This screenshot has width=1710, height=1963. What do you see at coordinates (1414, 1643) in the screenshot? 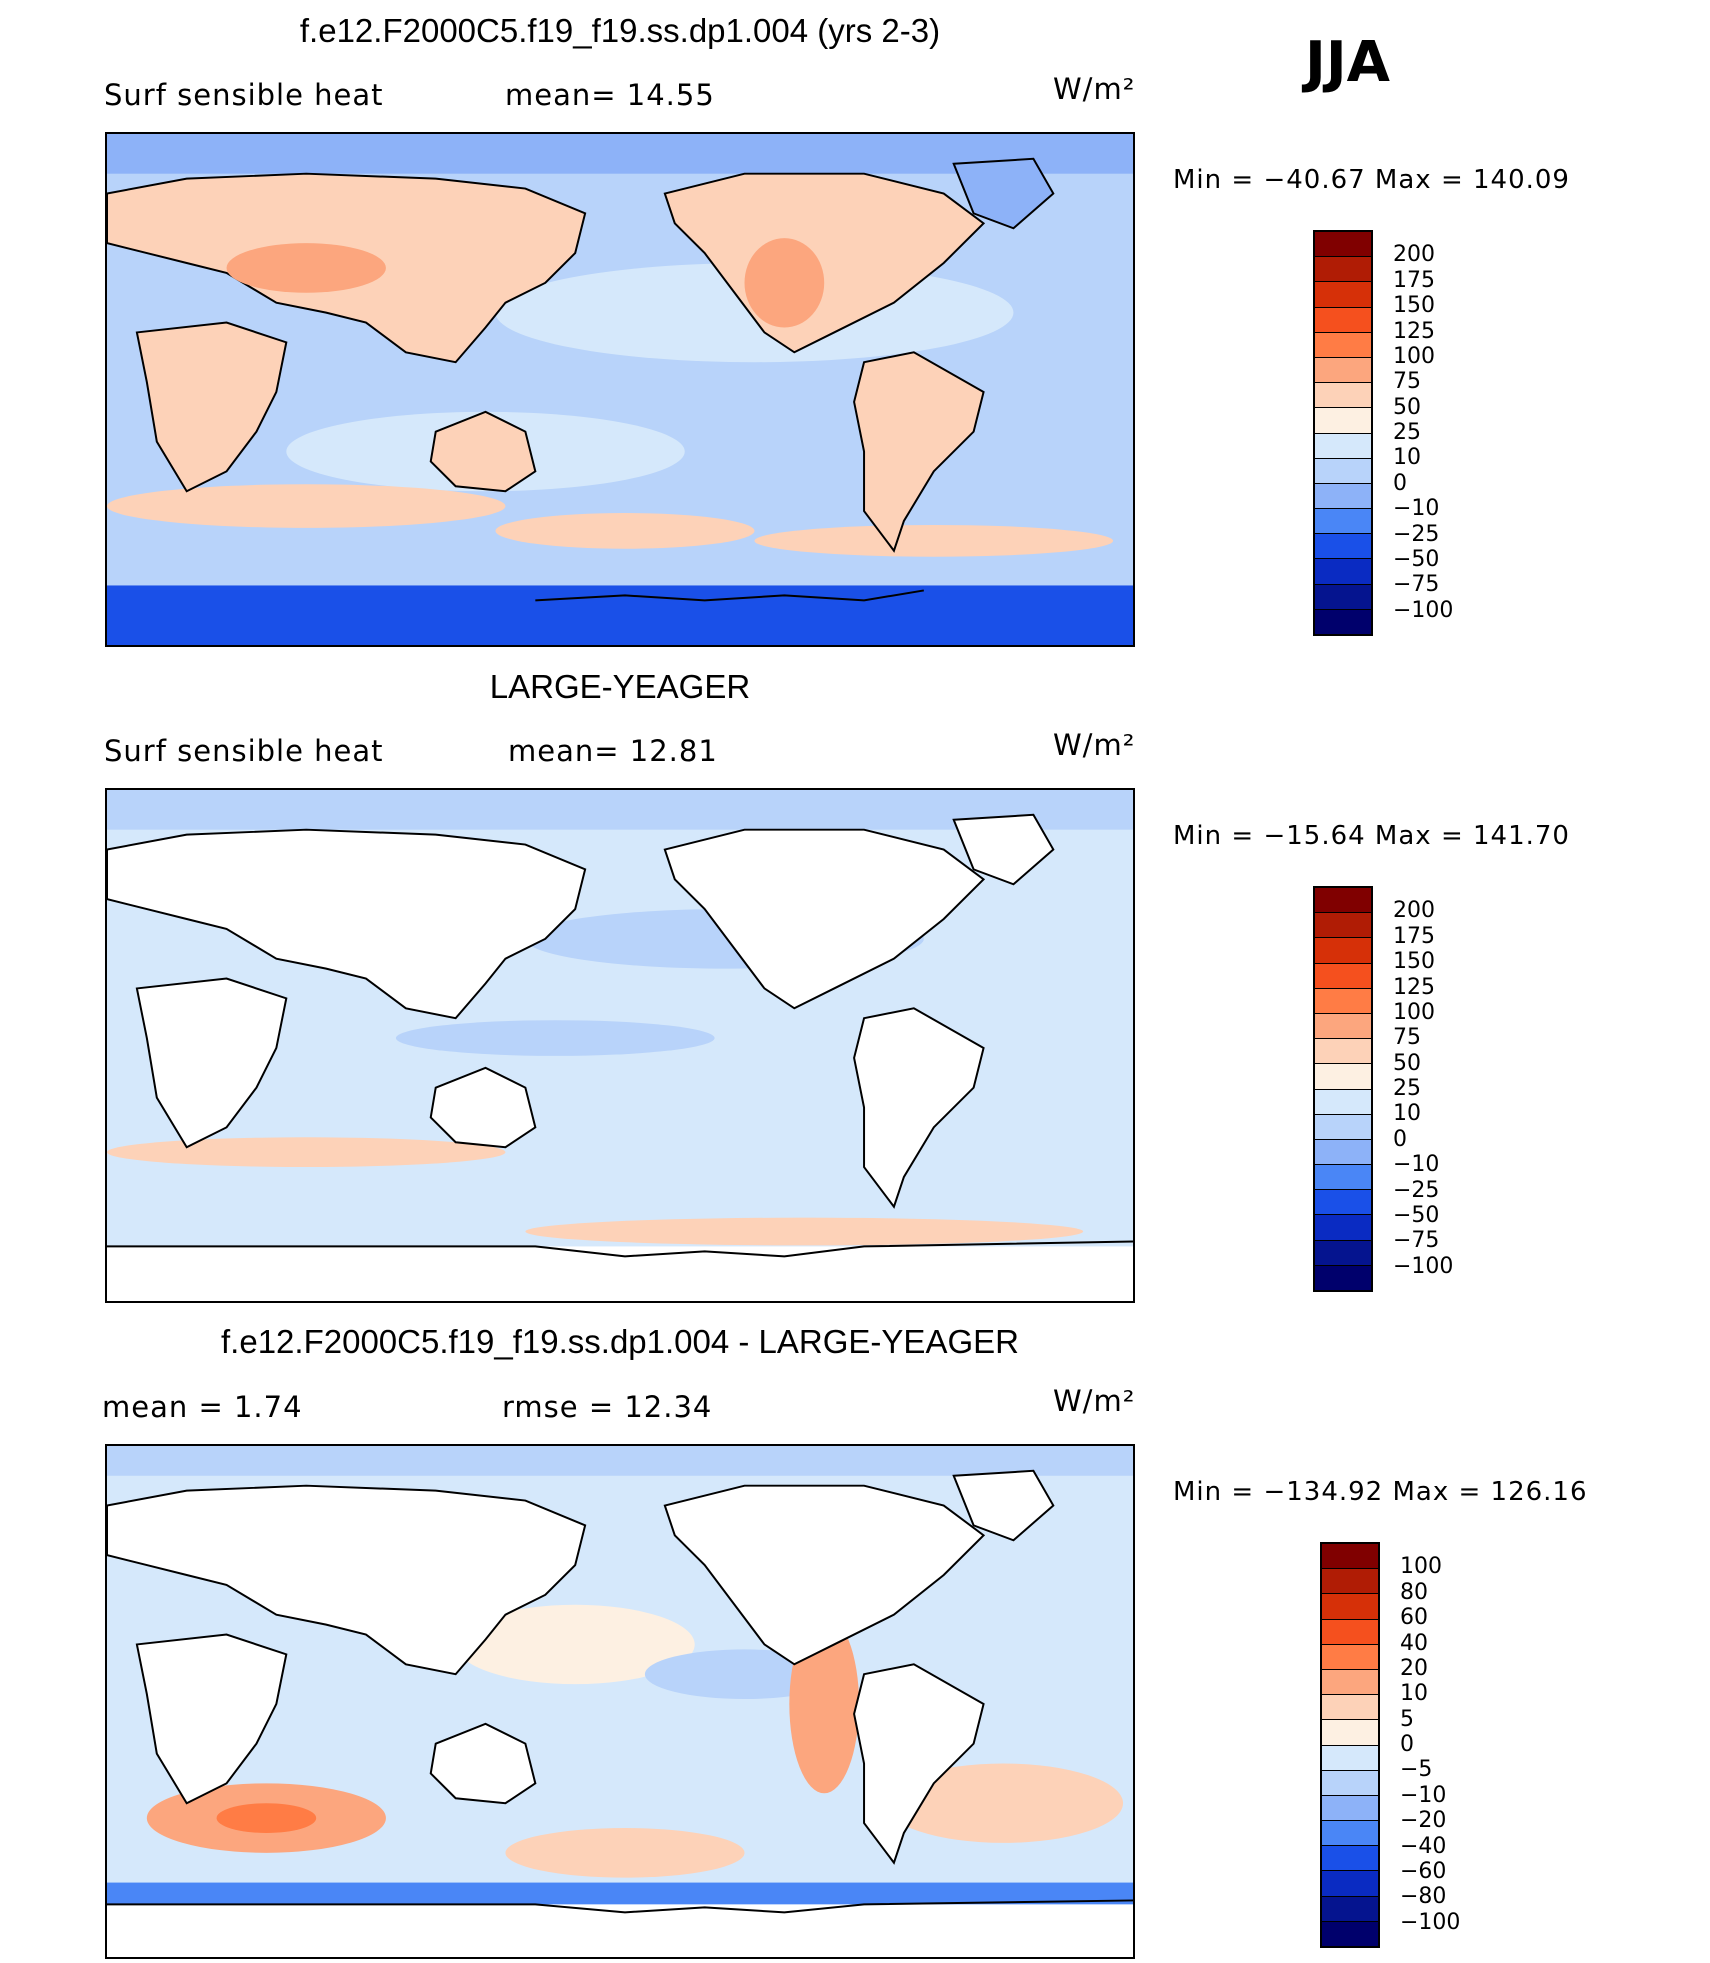
I see `colorbar-label: 40` at bounding box center [1414, 1643].